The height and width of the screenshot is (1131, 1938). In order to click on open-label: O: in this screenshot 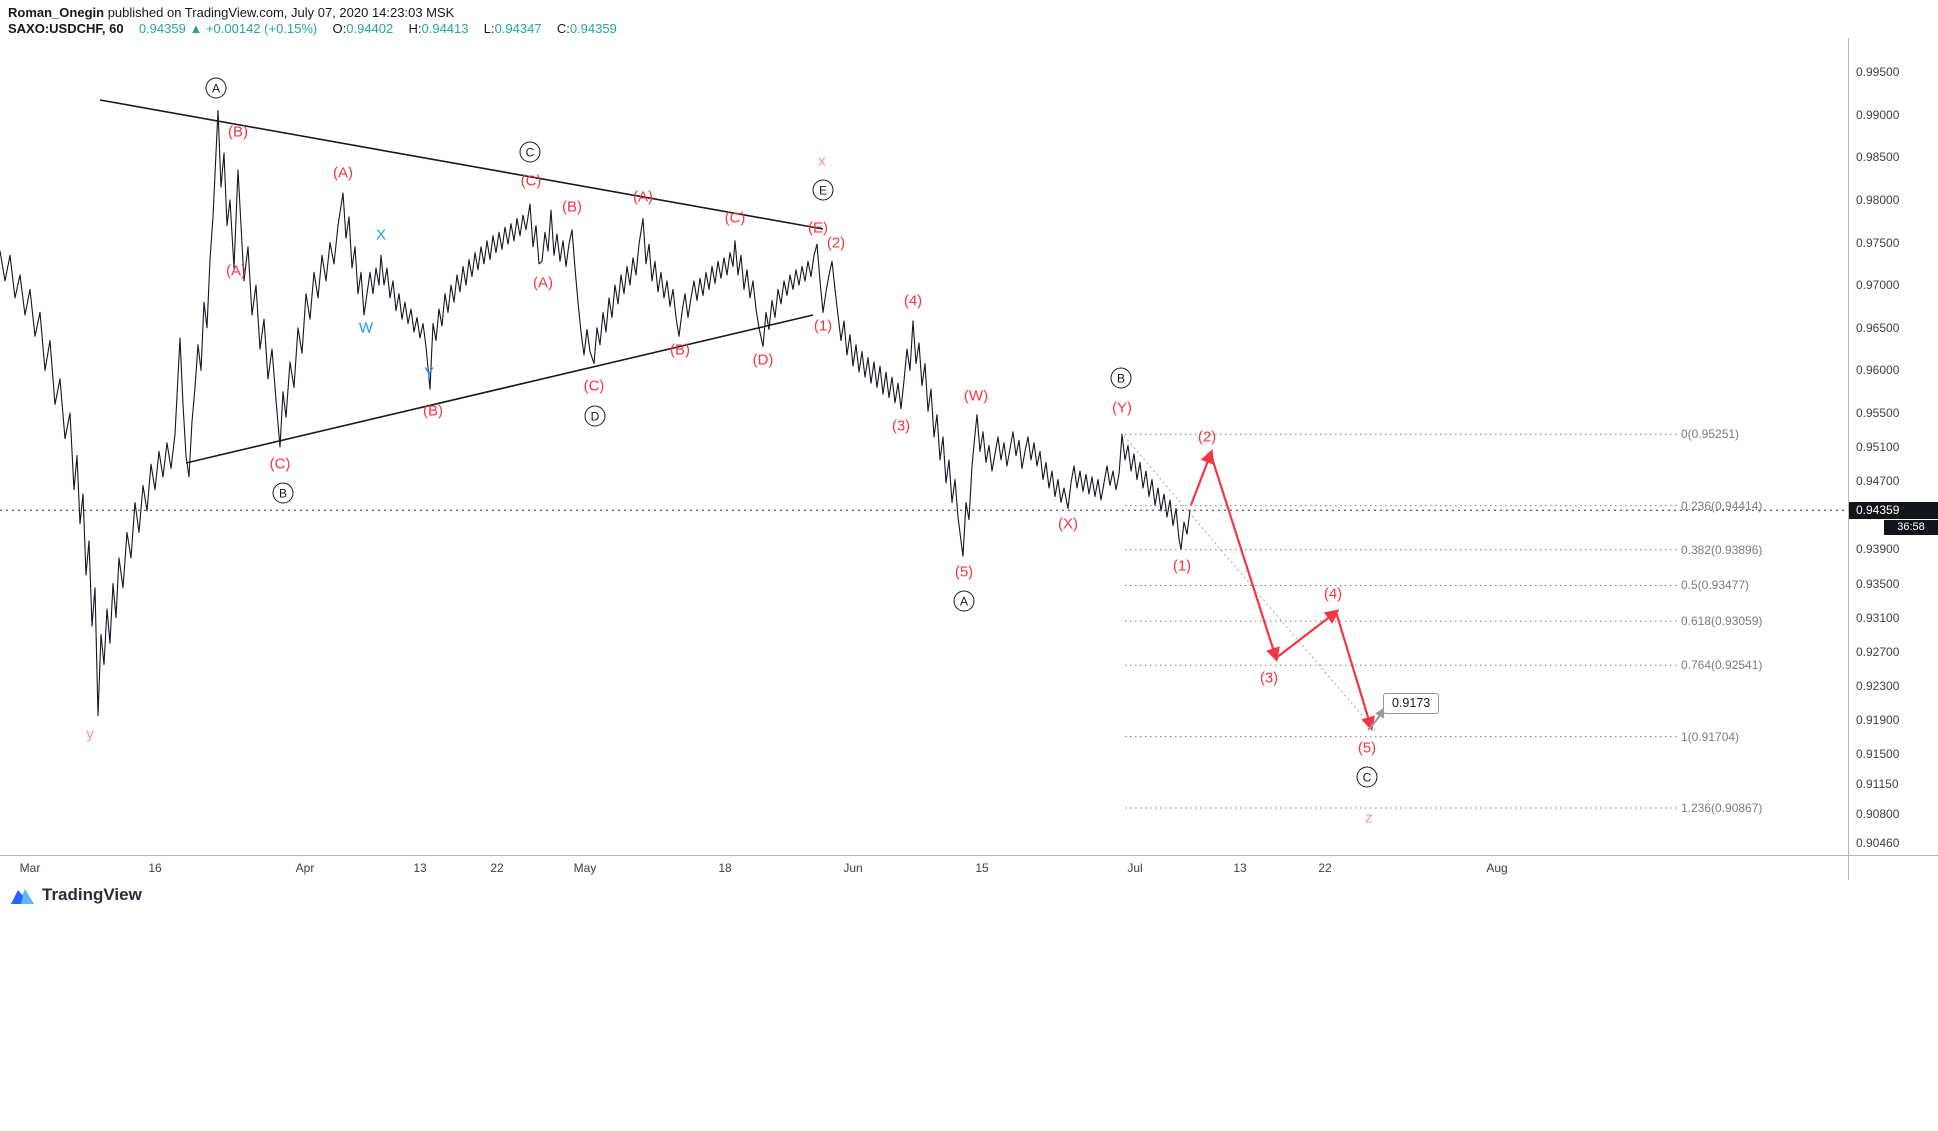, I will do `click(339, 28)`.